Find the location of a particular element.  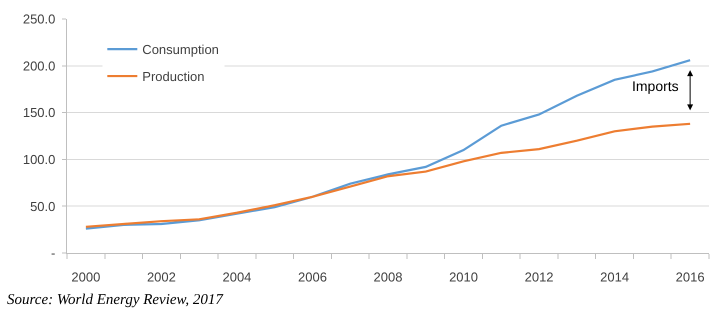

y-tick-label: 150.0 is located at coordinates (39, 112).